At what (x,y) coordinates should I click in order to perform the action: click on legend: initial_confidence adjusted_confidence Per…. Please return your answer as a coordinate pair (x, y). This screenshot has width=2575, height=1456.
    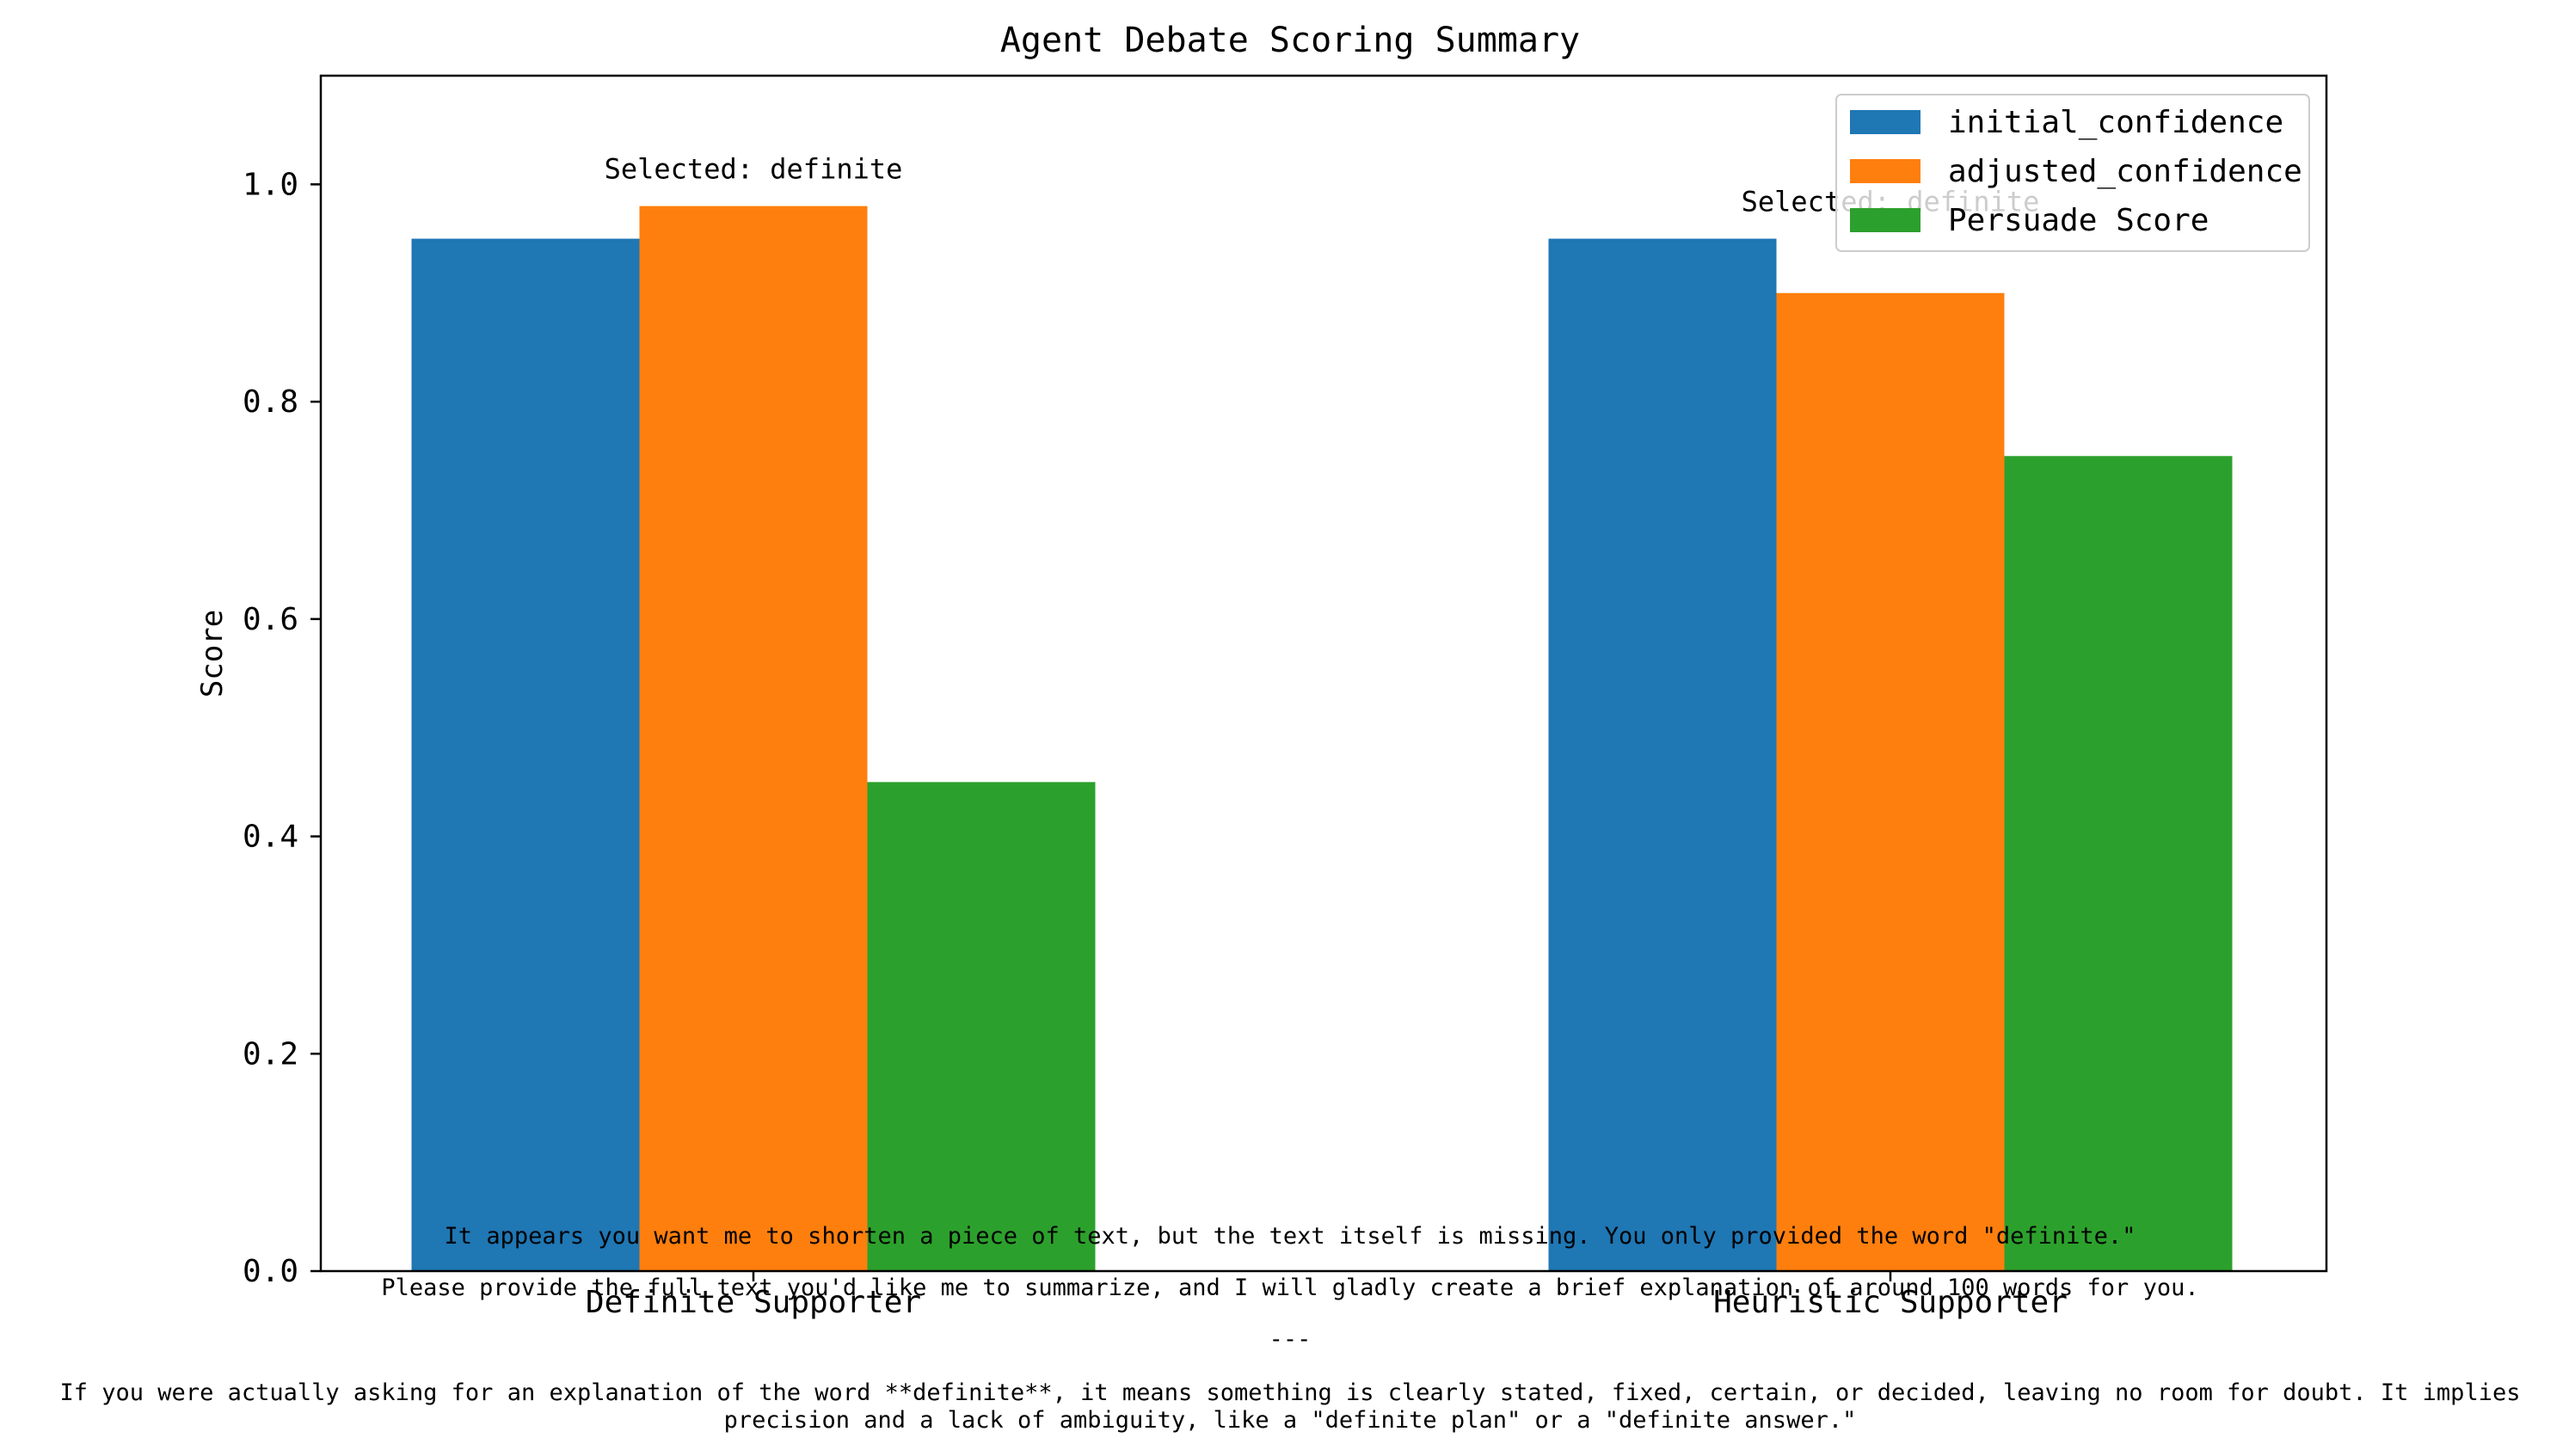
    Looking at the image, I should click on (2072, 173).